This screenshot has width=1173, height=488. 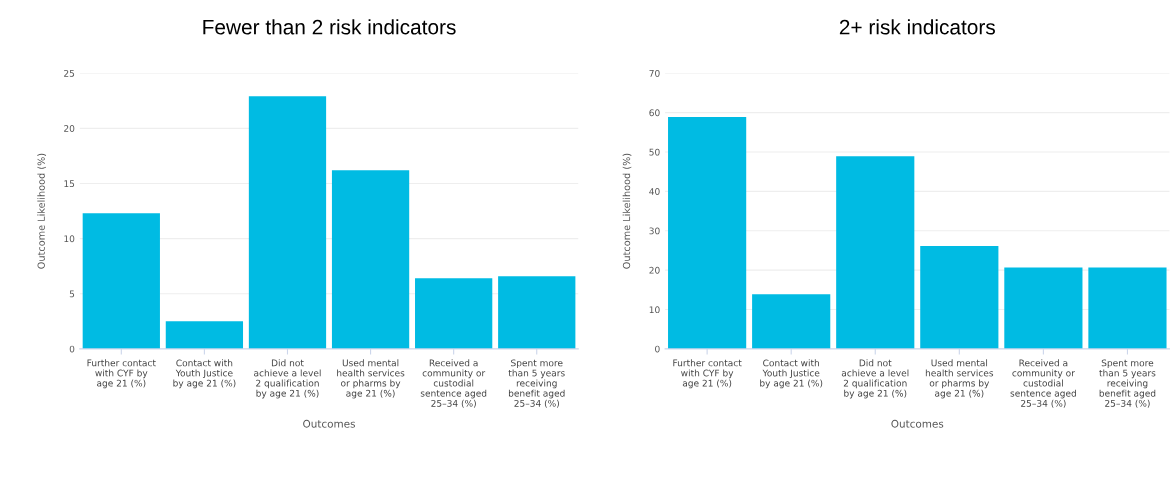 What do you see at coordinates (69, 184) in the screenshot?
I see `y-tick-label: 15` at bounding box center [69, 184].